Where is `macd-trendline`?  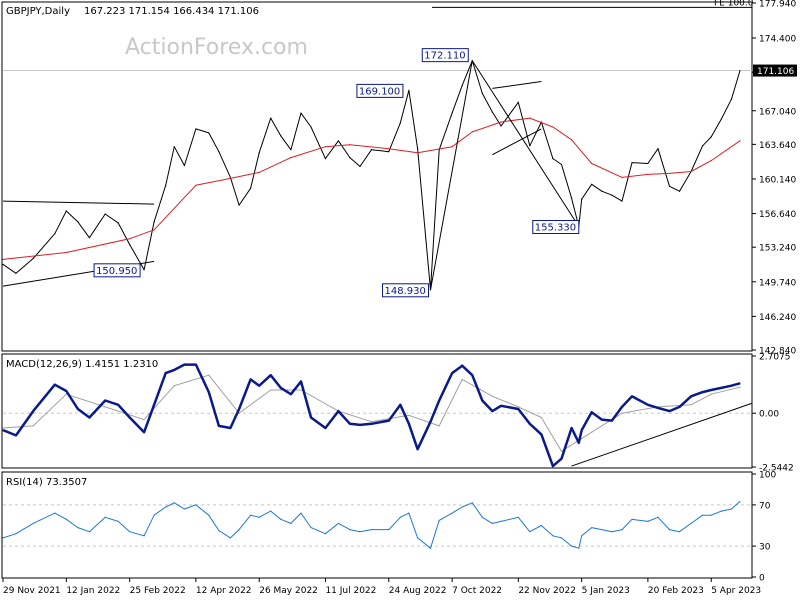 macd-trendline is located at coordinates (662, 434).